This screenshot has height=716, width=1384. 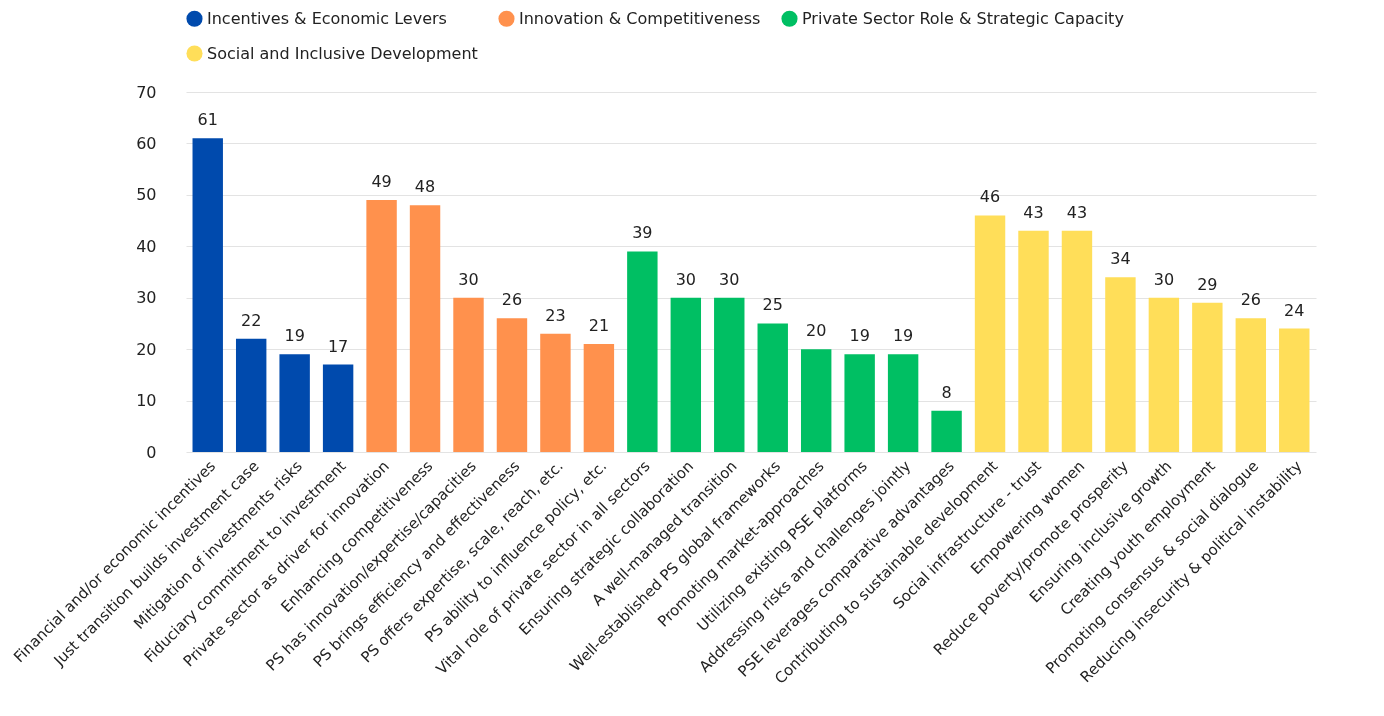 I want to click on data-label: 46, so click(x=990, y=197).